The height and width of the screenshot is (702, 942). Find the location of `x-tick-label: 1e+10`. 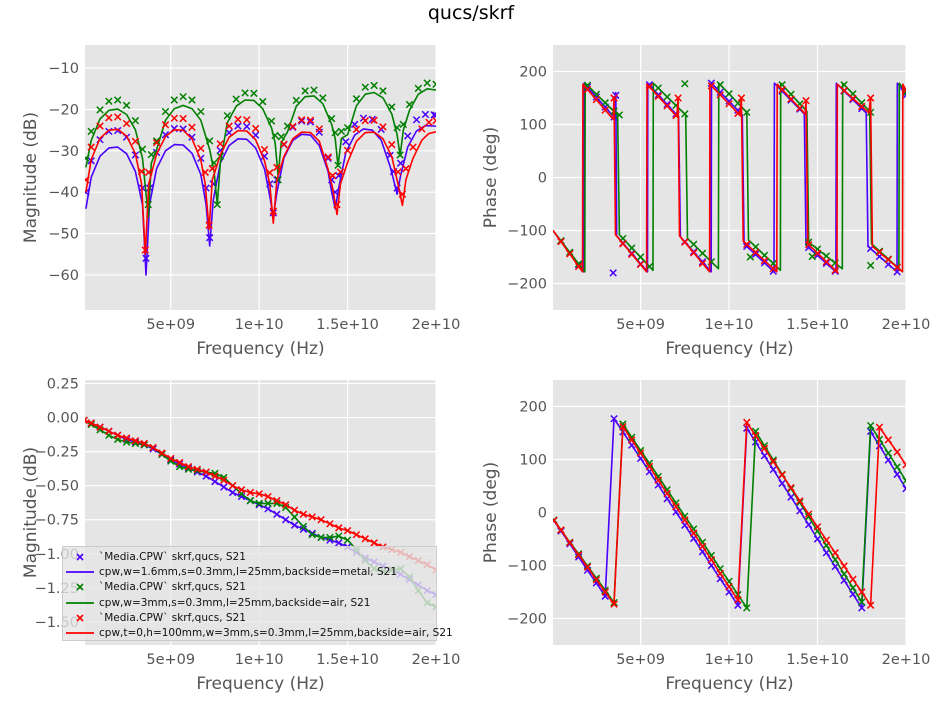

x-tick-label: 1e+10 is located at coordinates (259, 325).